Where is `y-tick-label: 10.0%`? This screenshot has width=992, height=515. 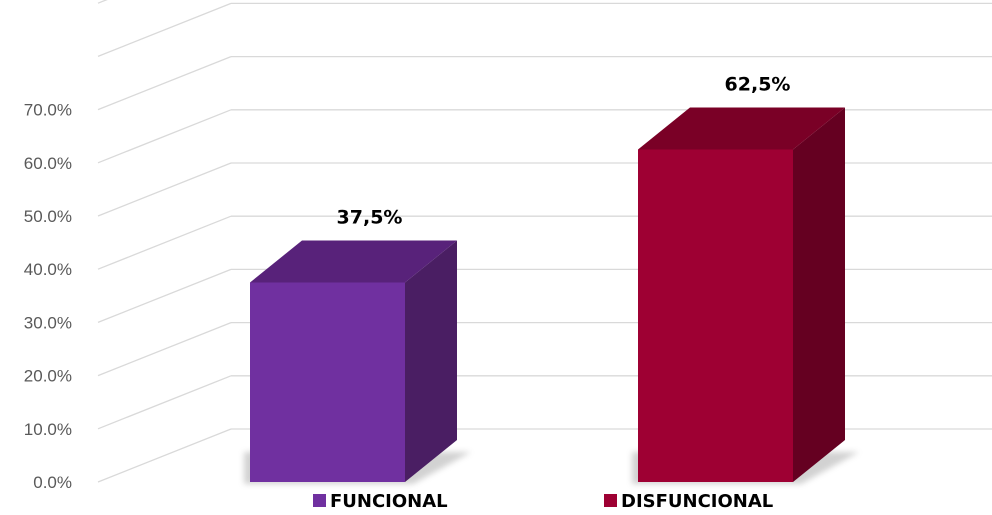 y-tick-label: 10.0% is located at coordinates (48, 429).